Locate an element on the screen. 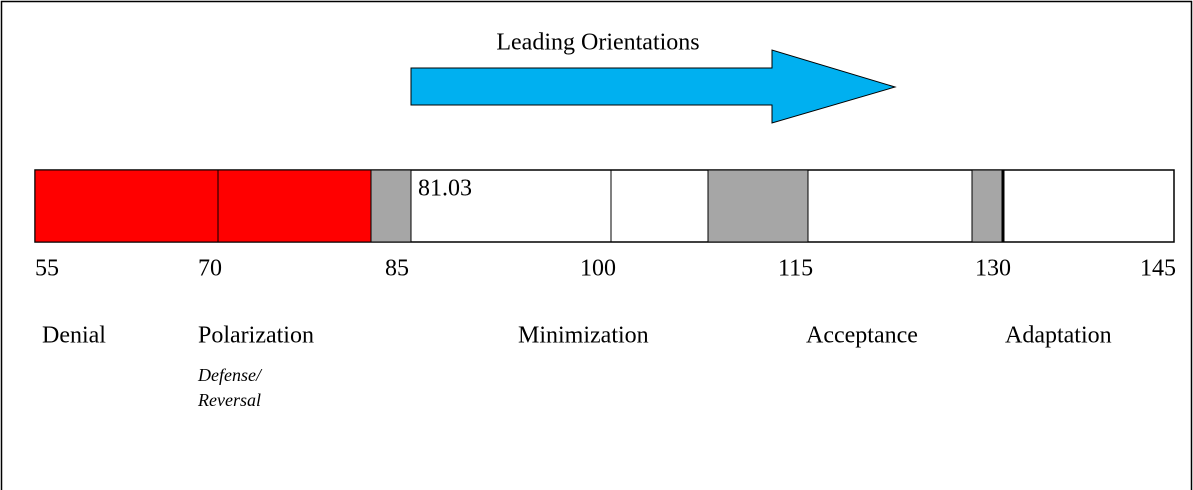 Image resolution: width=1193 pixels, height=490 pixels. arrow is located at coordinates (653, 86).